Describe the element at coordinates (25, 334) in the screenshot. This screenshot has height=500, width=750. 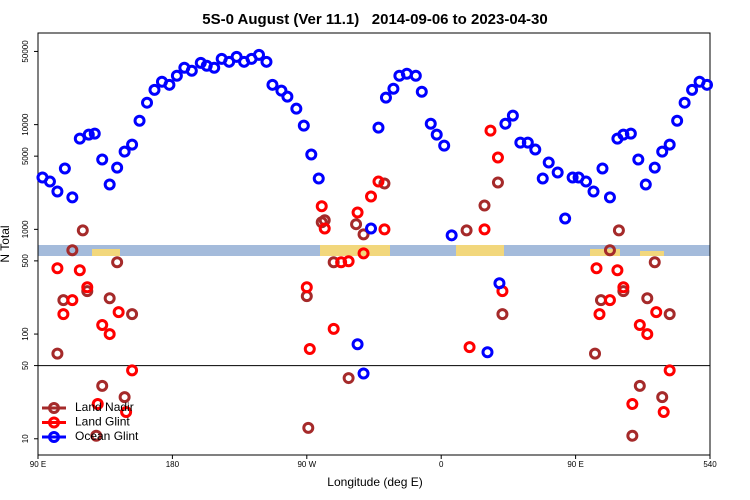
I see `y-tick-label: 100` at that location.